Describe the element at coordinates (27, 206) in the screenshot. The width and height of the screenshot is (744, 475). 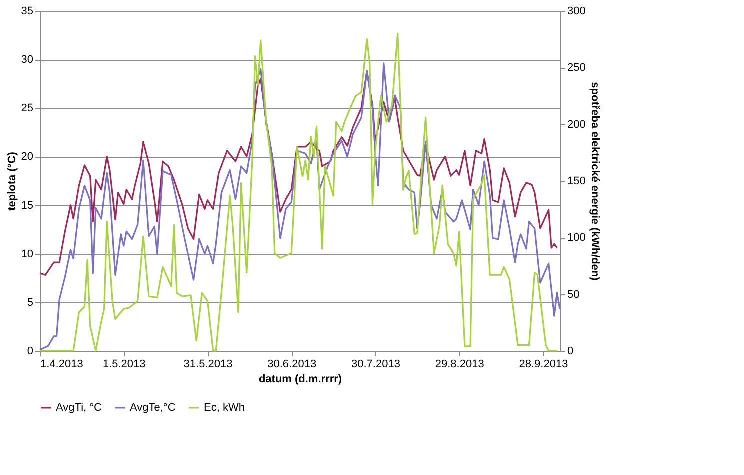
I see `y-tick-label: 15` at that location.